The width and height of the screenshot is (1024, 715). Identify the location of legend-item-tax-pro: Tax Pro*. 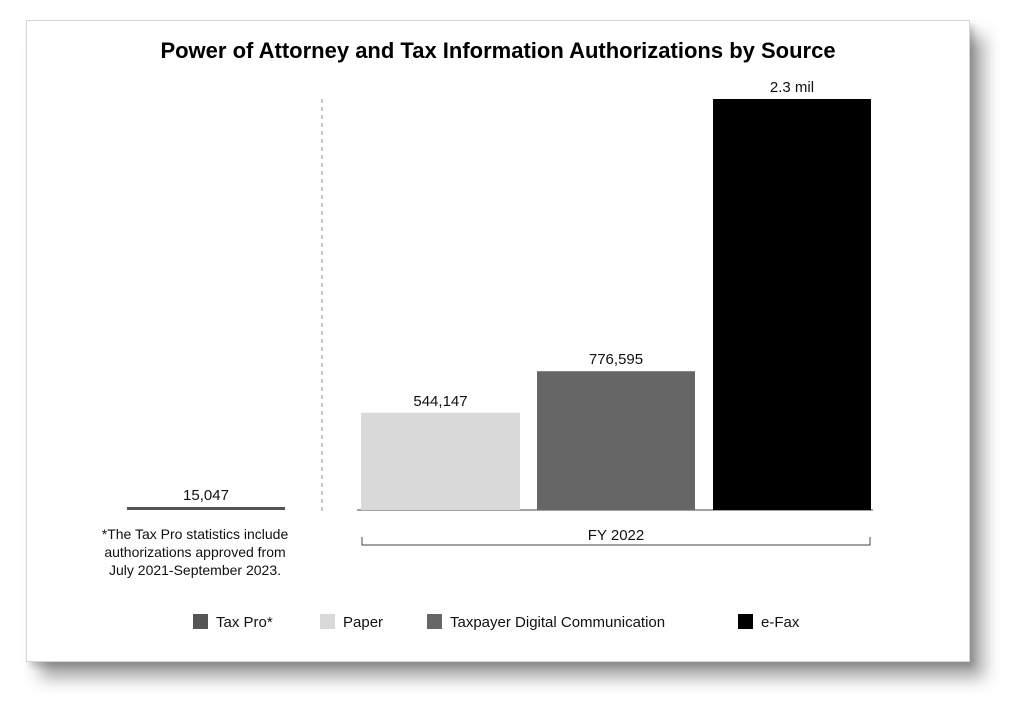
(233, 622).